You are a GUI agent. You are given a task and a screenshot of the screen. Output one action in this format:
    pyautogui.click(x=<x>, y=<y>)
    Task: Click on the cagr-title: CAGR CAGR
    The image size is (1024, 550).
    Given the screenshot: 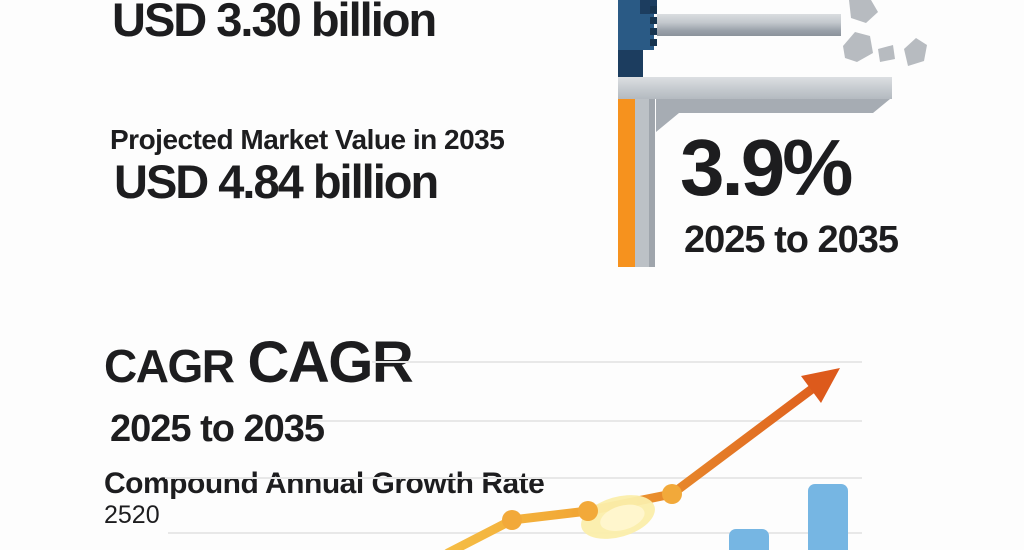 What is the action you would take?
    pyautogui.click(x=259, y=362)
    